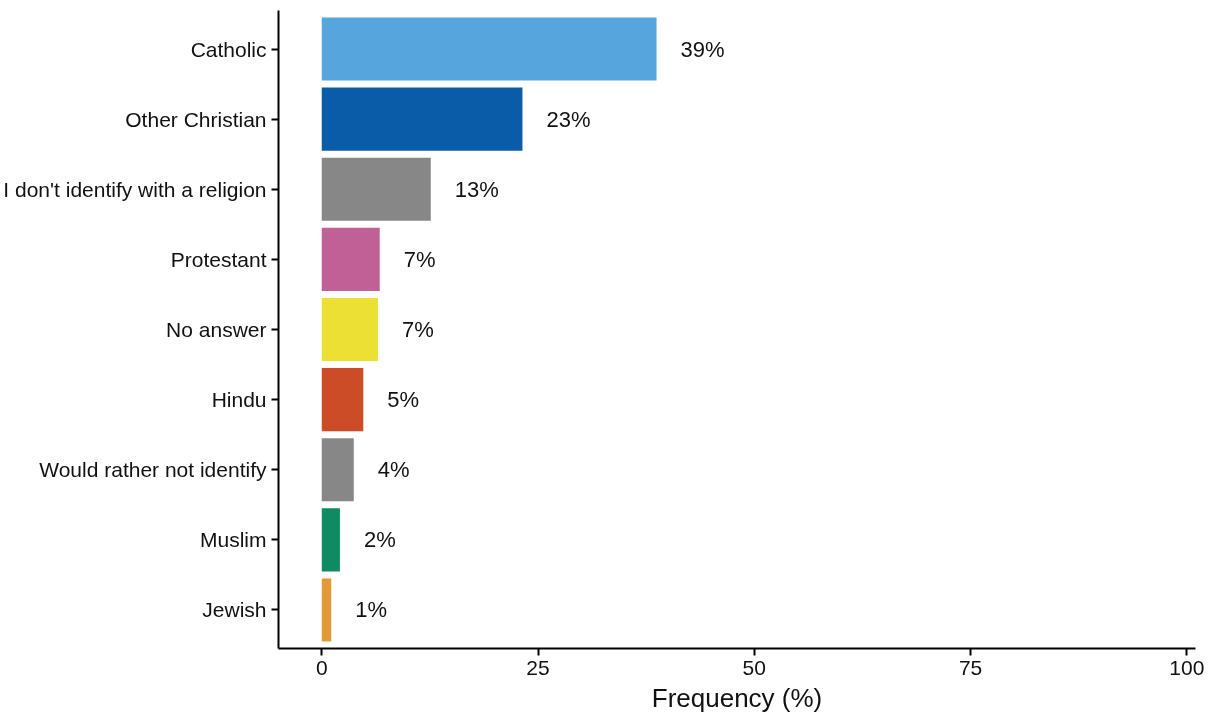 This screenshot has height=725, width=1232. Describe the element at coordinates (538, 667) in the screenshot. I see `x-tick-label: 25` at that location.